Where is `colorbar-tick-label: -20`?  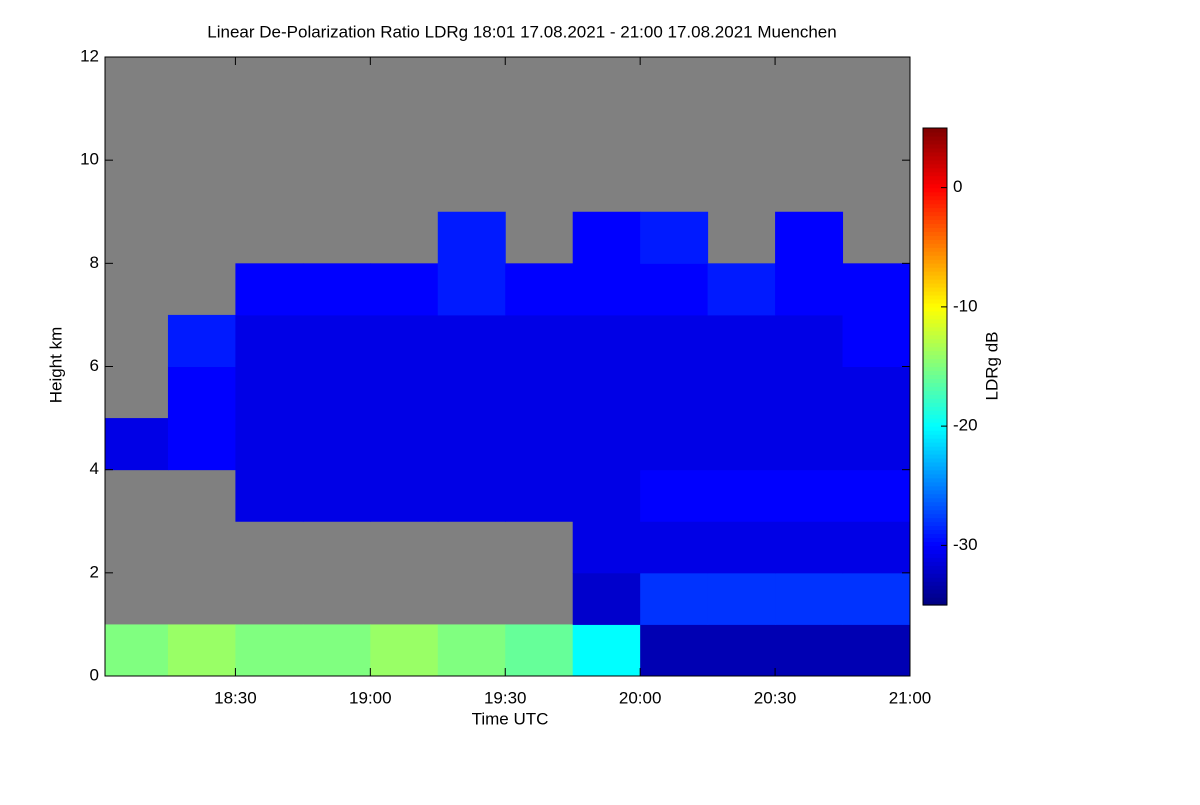 colorbar-tick-label: -20 is located at coordinates (965, 425).